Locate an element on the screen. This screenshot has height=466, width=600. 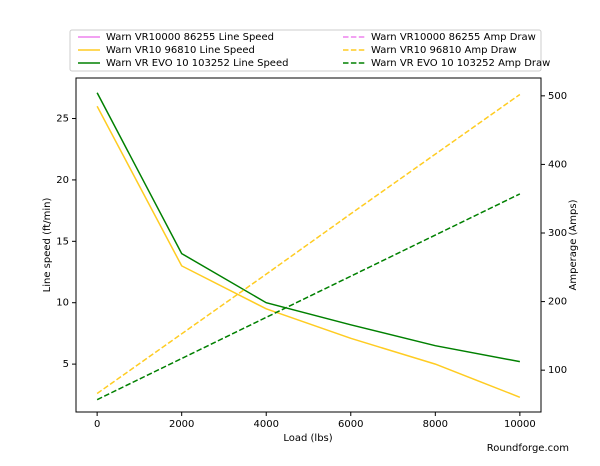
y-tick-label: 10 is located at coordinates (62, 303).